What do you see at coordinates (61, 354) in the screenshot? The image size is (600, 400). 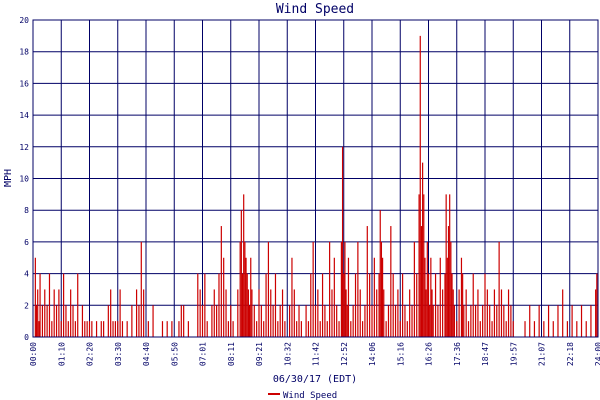 I see `x-tick-label: 01:10` at bounding box center [61, 354].